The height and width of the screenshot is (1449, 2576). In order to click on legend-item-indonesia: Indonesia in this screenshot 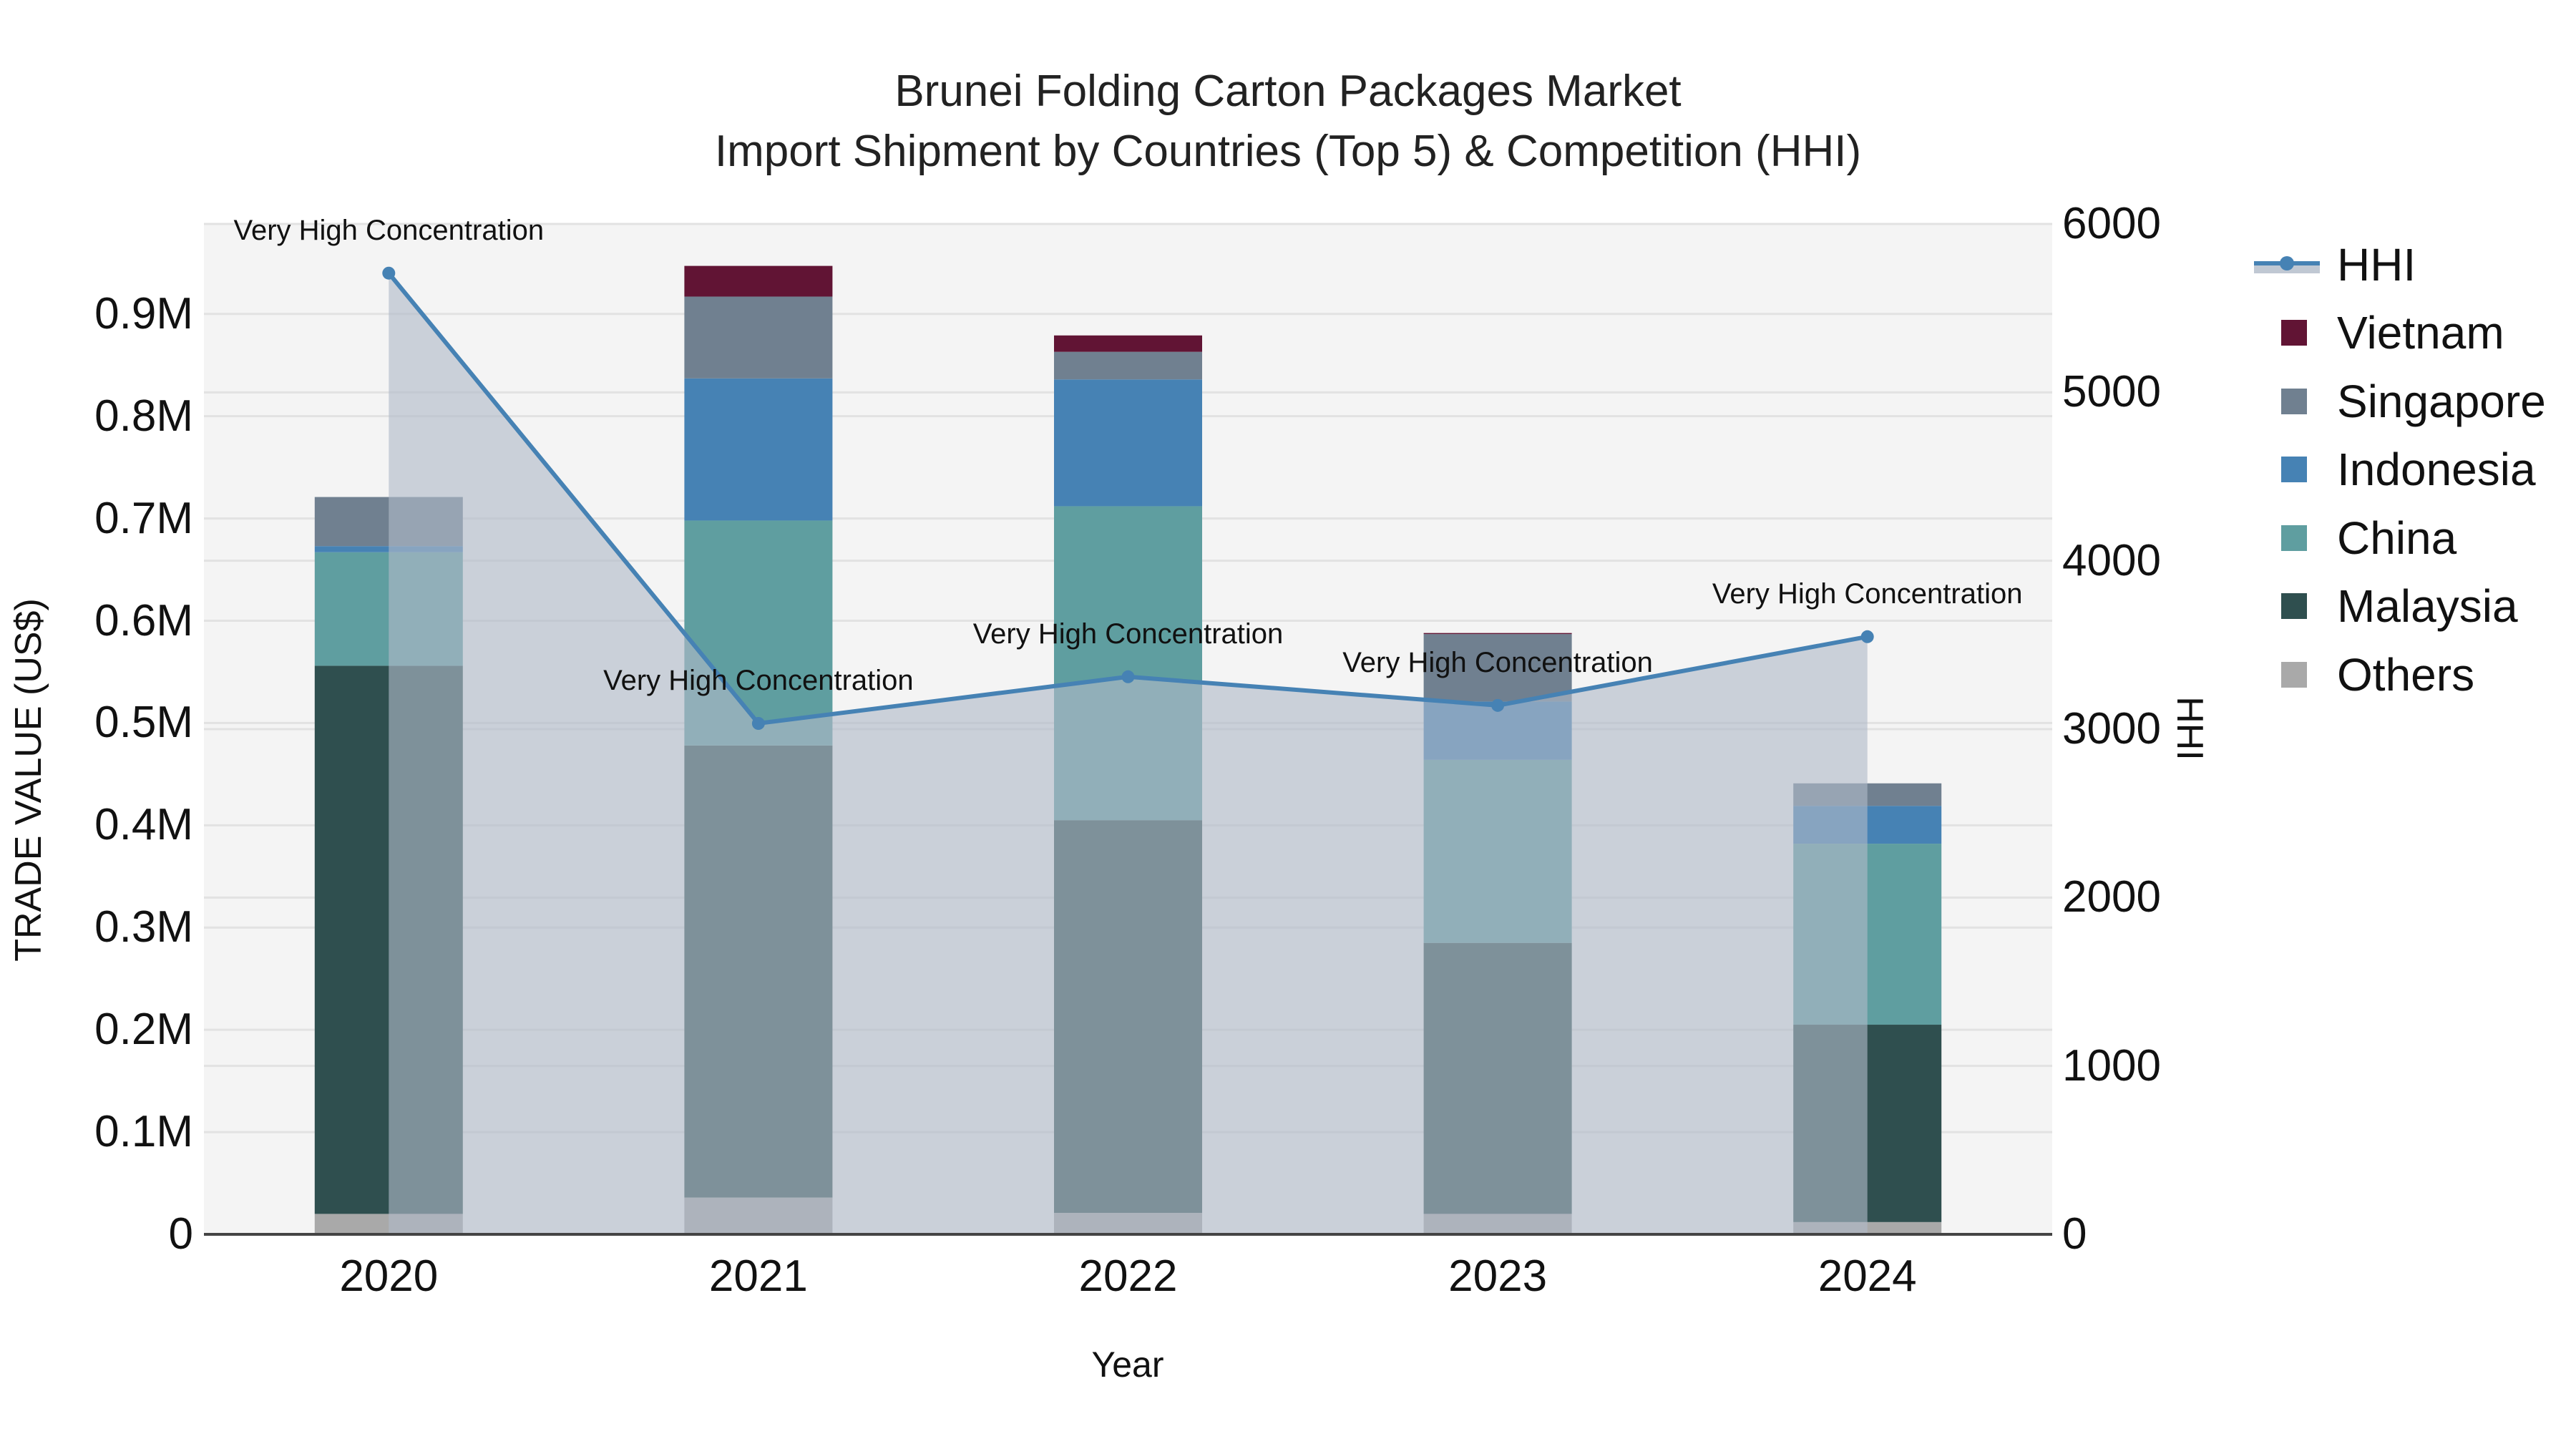, I will do `click(2400, 470)`.